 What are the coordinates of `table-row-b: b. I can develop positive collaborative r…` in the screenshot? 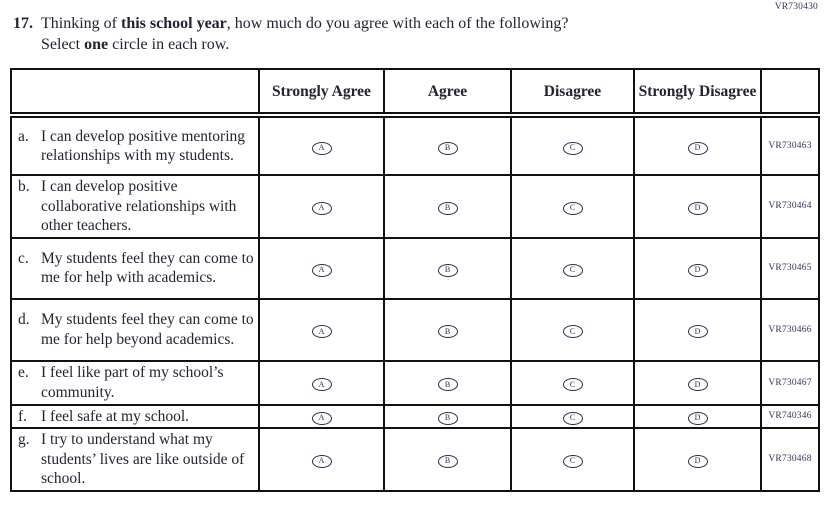 It's located at (415, 206).